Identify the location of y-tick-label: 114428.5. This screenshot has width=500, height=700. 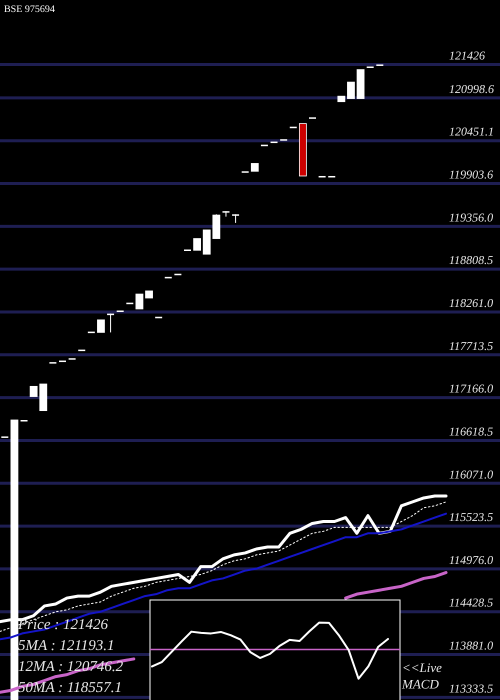
(471, 603).